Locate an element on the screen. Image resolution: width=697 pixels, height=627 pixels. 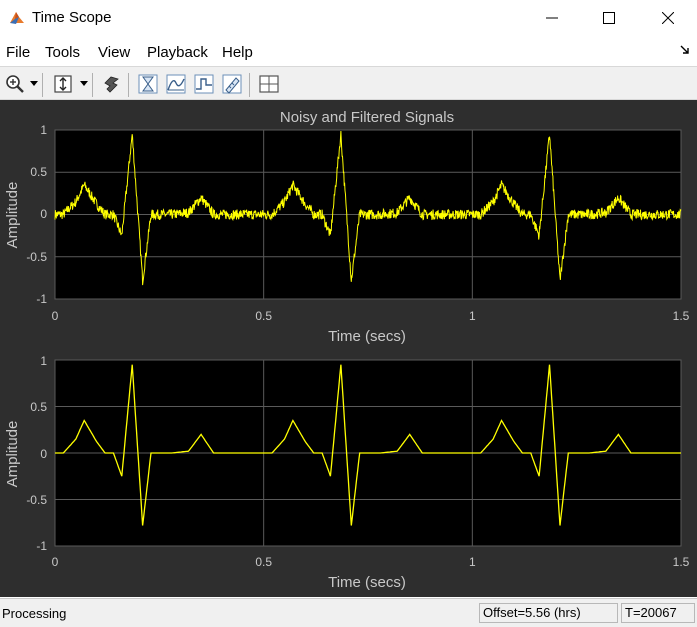
maximize-icon is located at coordinates (609, 18).